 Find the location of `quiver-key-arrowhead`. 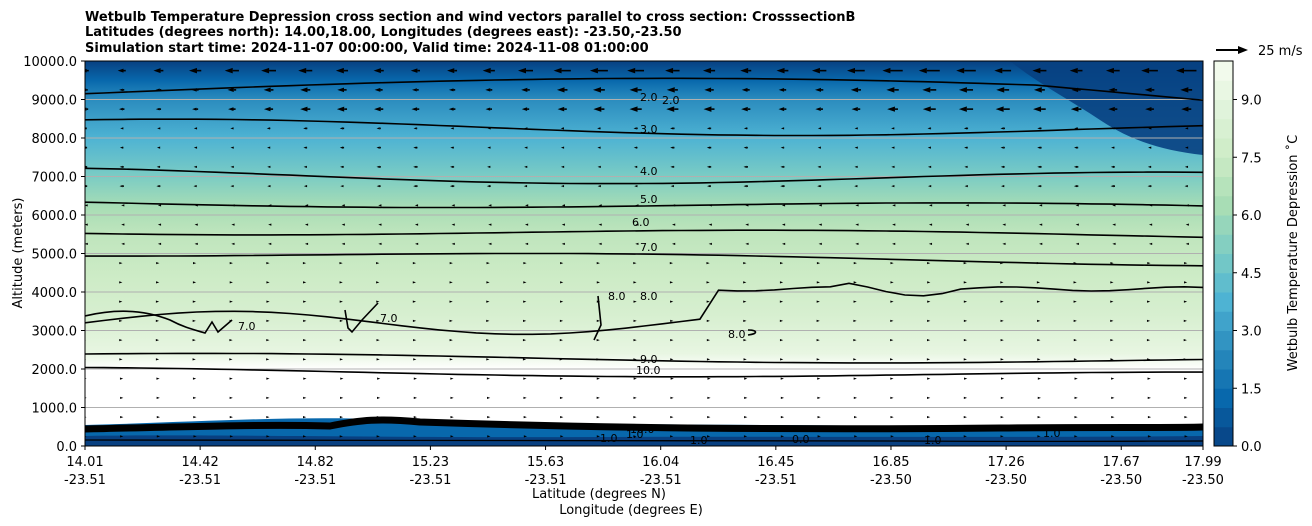

quiver-key-arrowhead is located at coordinates (1243, 50).